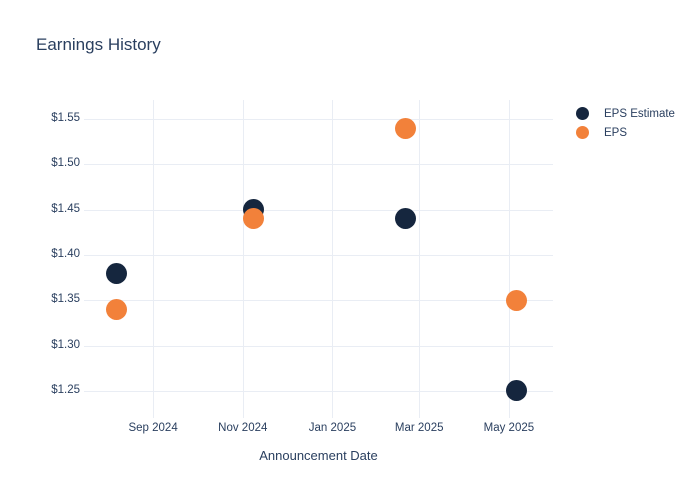 The image size is (700, 500). I want to click on x-tick-label: Mar 2025, so click(419, 428).